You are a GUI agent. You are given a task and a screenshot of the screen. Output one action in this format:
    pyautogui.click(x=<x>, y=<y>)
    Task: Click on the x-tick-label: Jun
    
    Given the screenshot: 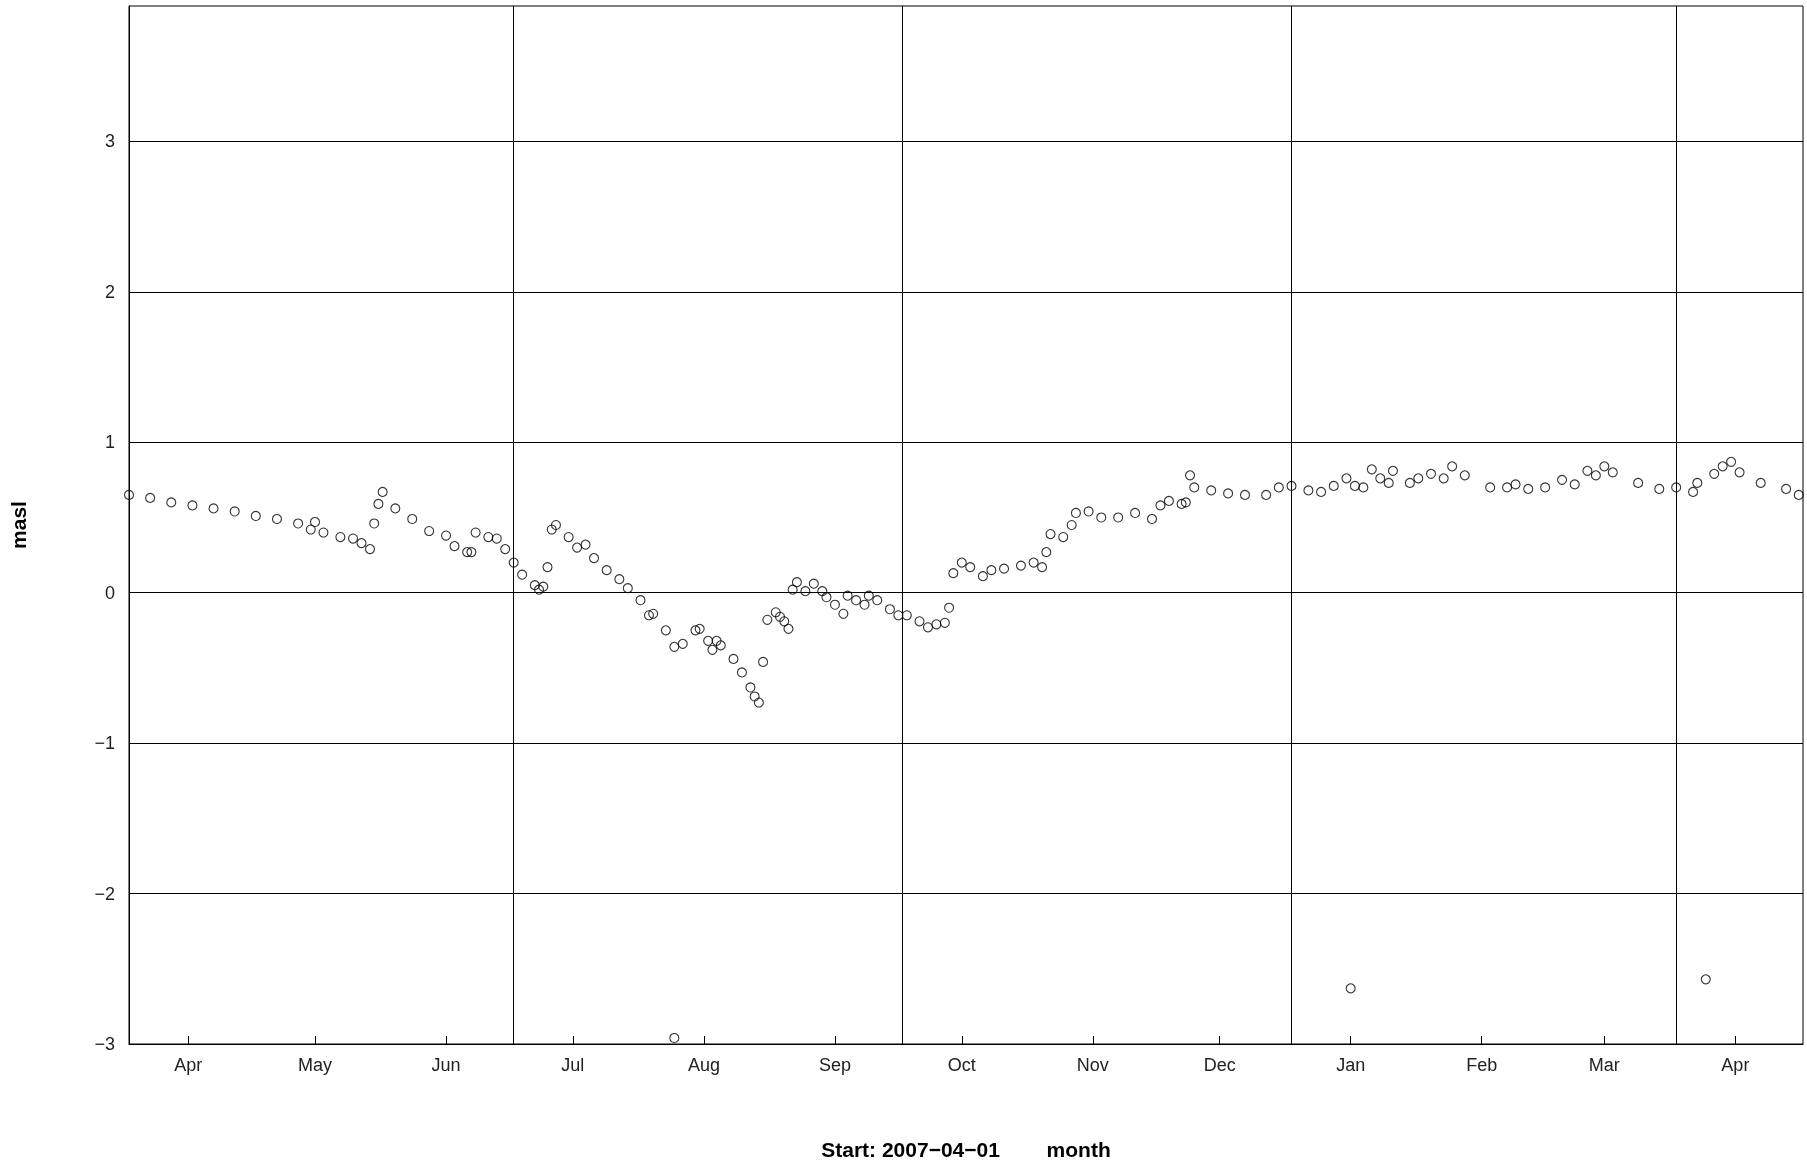 What is the action you would take?
    pyautogui.click(x=446, y=1065)
    